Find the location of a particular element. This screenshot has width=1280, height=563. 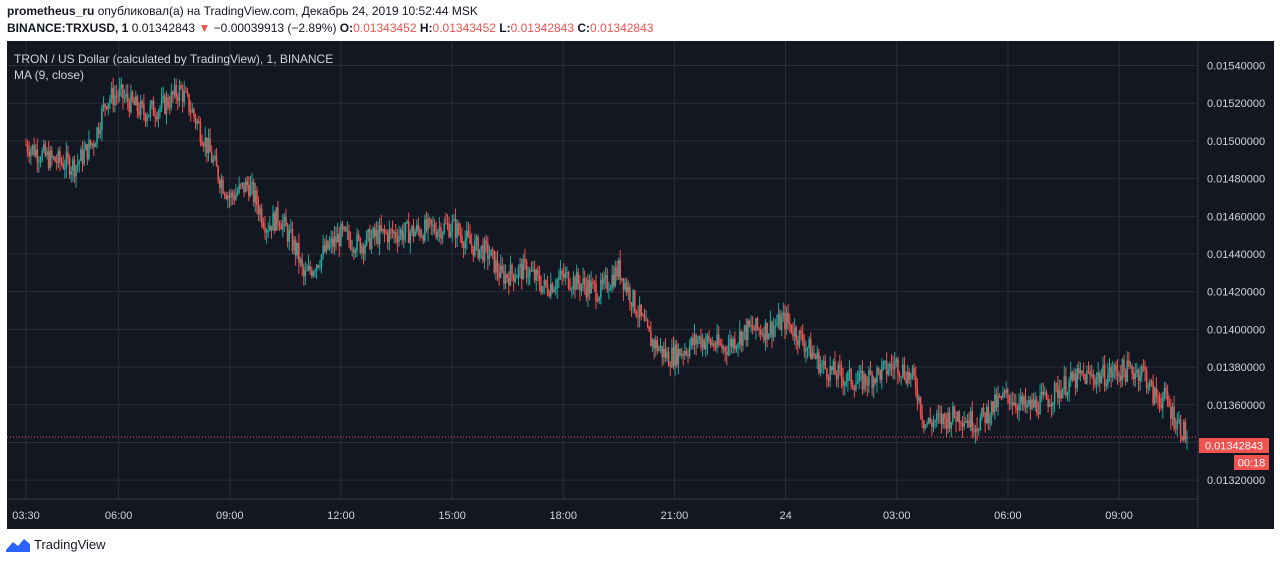

author-name: prometheus_ru is located at coordinates (51, 11).